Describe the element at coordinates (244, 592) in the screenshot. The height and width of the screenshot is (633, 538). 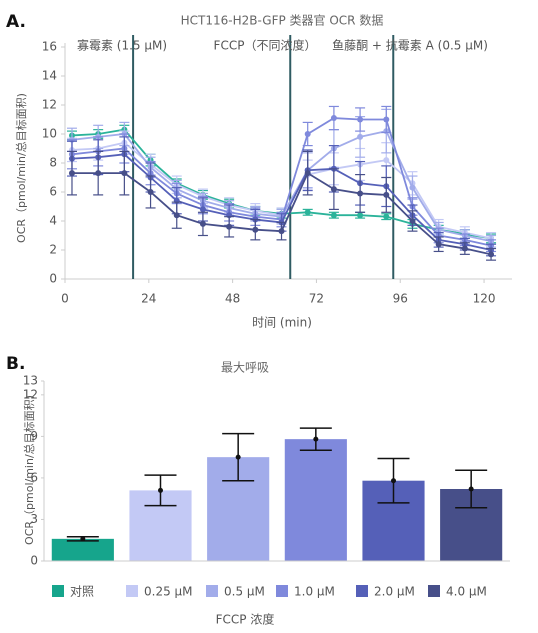
I see `legend-label: 0.5 μM` at that location.